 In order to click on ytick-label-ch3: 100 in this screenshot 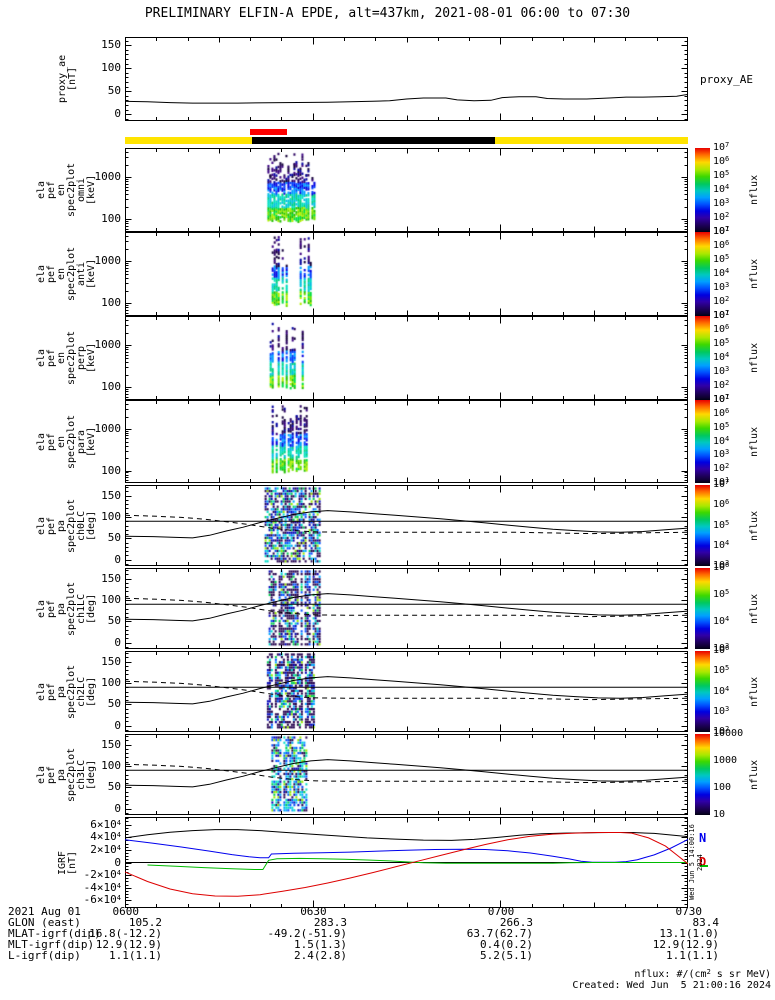, I will do `click(111, 765)`.